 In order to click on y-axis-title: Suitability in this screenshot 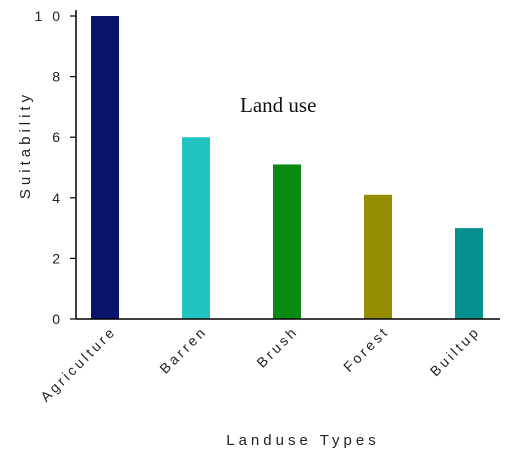, I will do `click(25, 145)`.